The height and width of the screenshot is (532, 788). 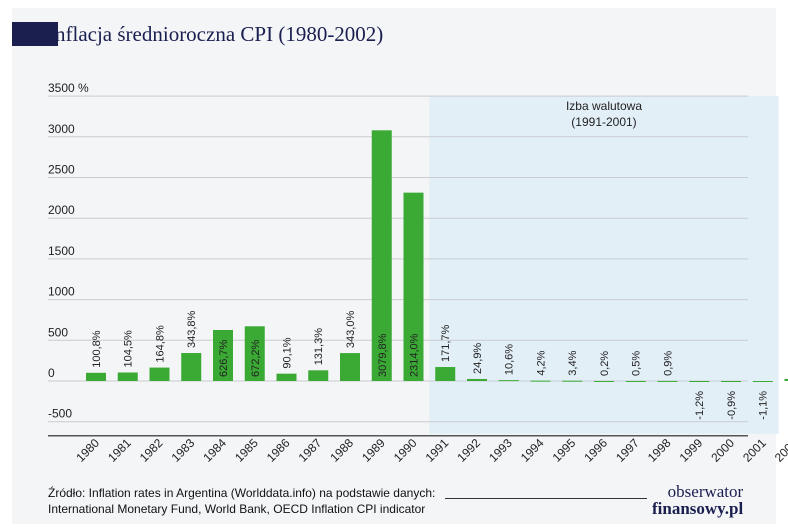 I want to click on title-accent-bar, so click(x=35, y=34).